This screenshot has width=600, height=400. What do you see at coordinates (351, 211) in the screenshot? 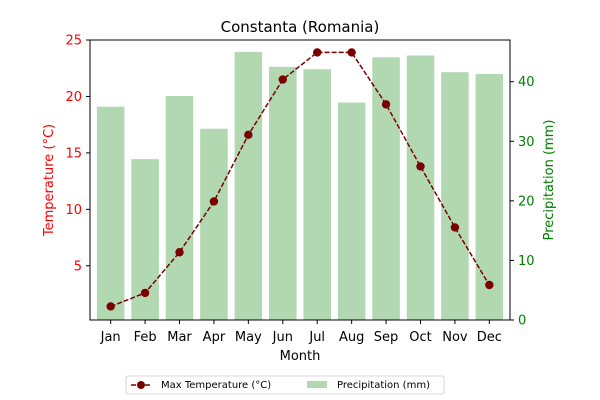
I see `precip-bar-aug` at bounding box center [351, 211].